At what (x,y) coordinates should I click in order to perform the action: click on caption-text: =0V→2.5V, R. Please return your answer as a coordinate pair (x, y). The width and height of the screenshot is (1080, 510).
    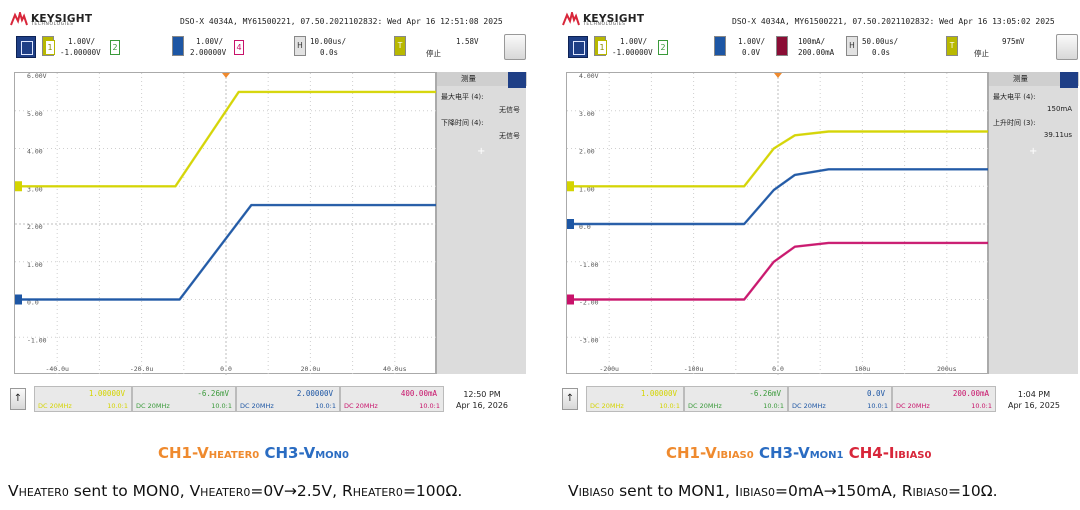
    Looking at the image, I should click on (301, 491).